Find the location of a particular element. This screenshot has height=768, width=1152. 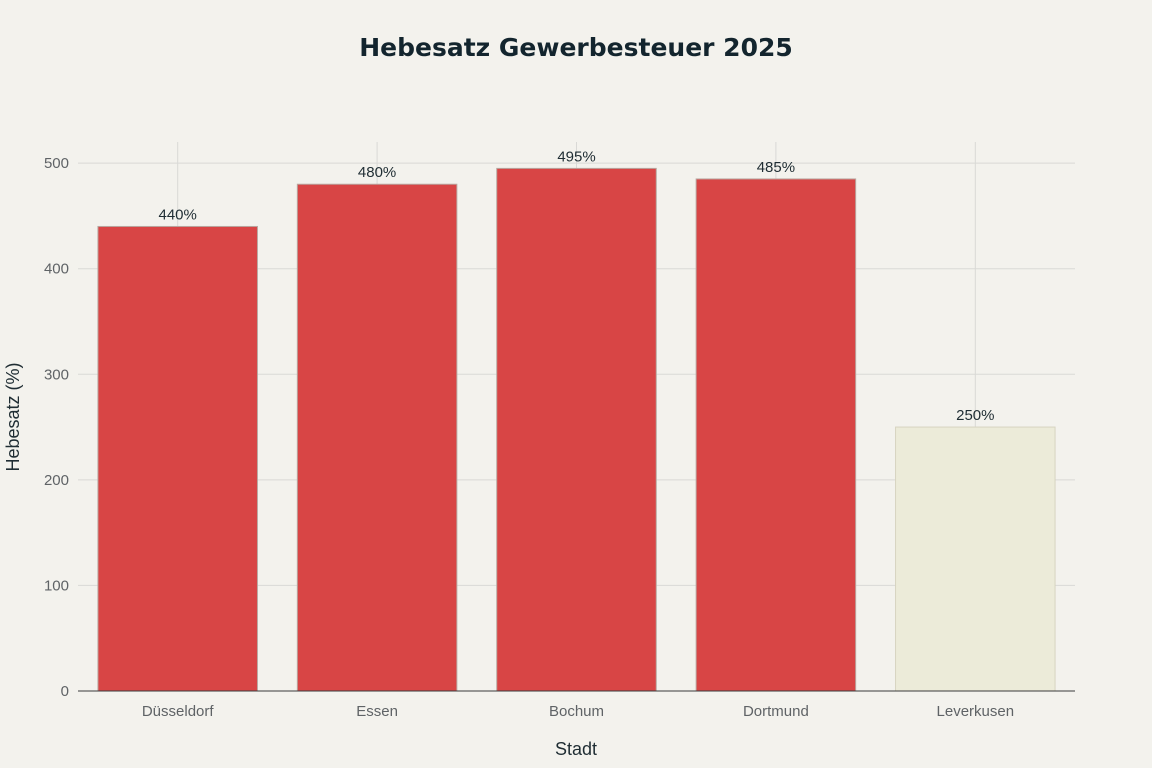

y-tick-label: 400 is located at coordinates (56, 269).